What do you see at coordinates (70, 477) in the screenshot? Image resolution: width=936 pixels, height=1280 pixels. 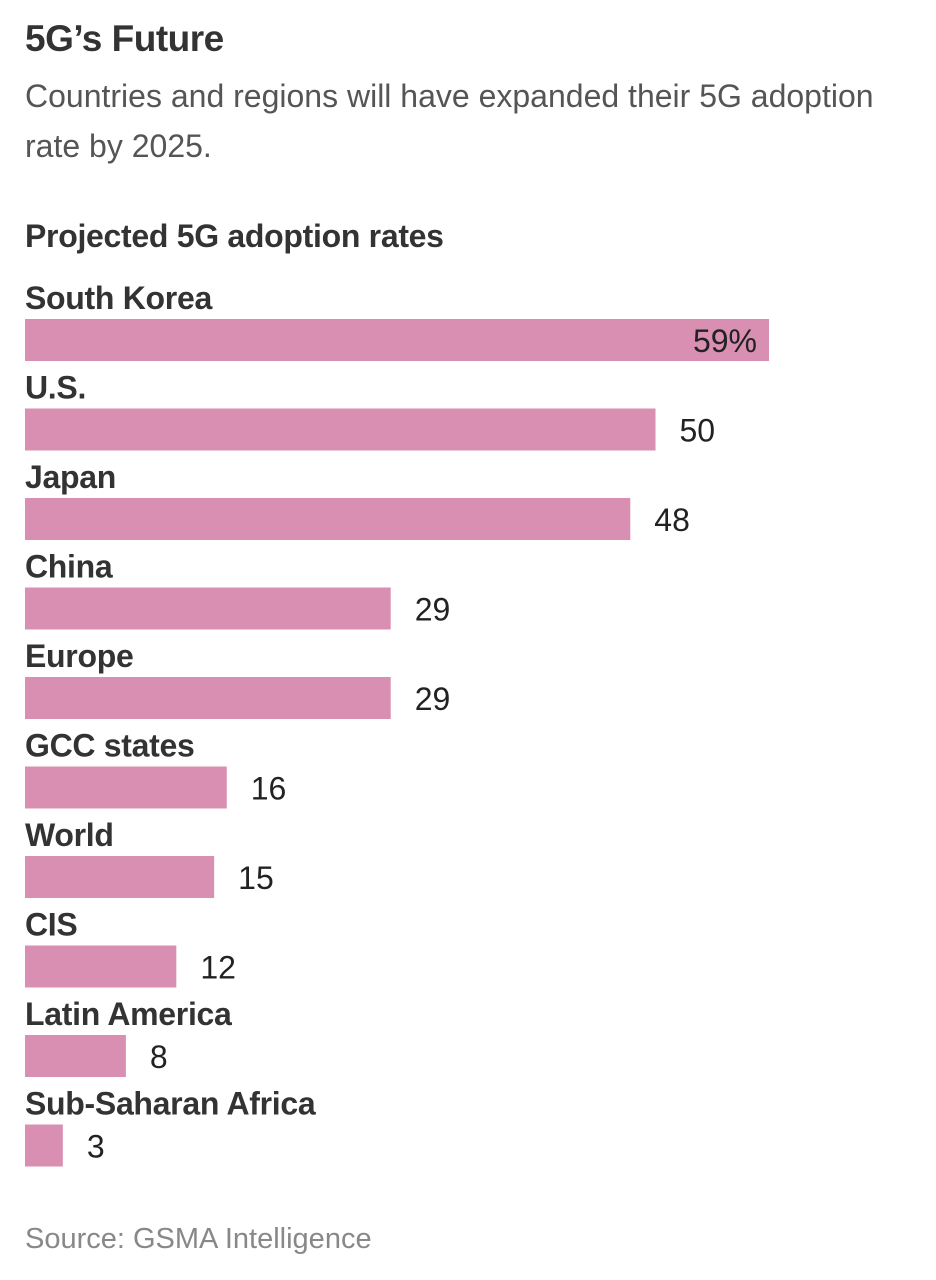 I see `category-label-japan: Japan` at bounding box center [70, 477].